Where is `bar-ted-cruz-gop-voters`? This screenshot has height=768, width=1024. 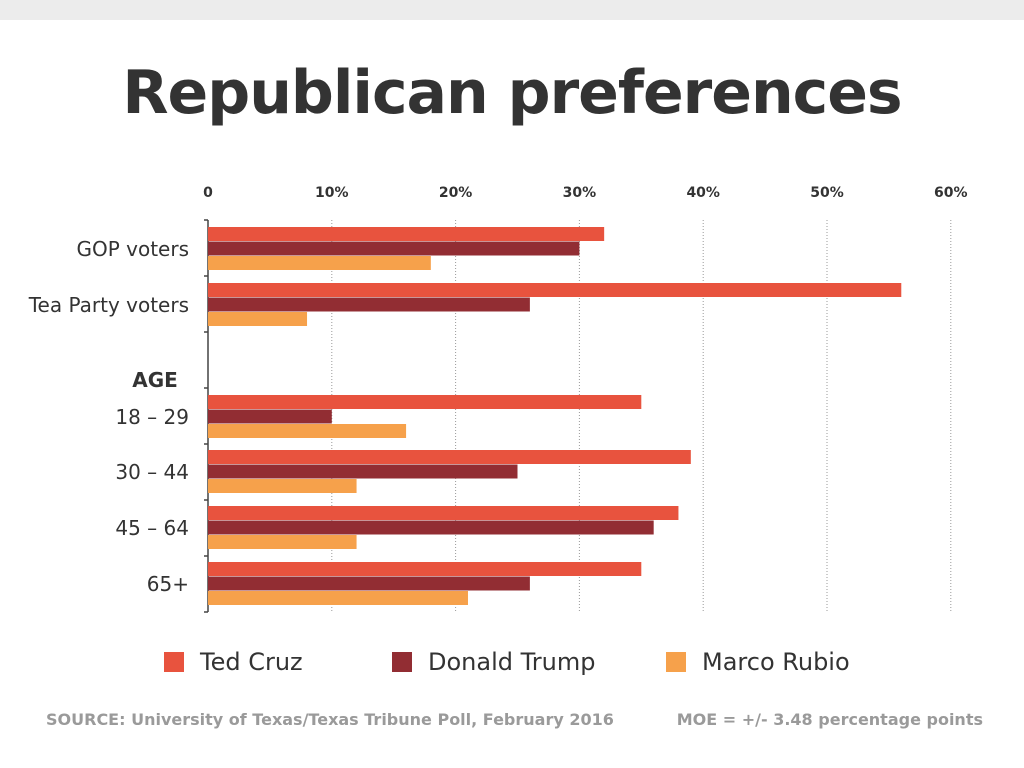 bar-ted-cruz-gop-voters is located at coordinates (406, 234).